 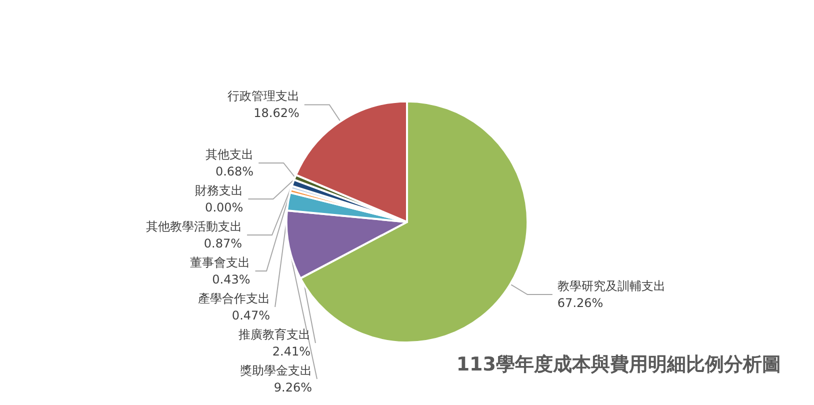 What do you see at coordinates (230, 155) in the screenshot?
I see `slice-label: 其他支出` at bounding box center [230, 155].